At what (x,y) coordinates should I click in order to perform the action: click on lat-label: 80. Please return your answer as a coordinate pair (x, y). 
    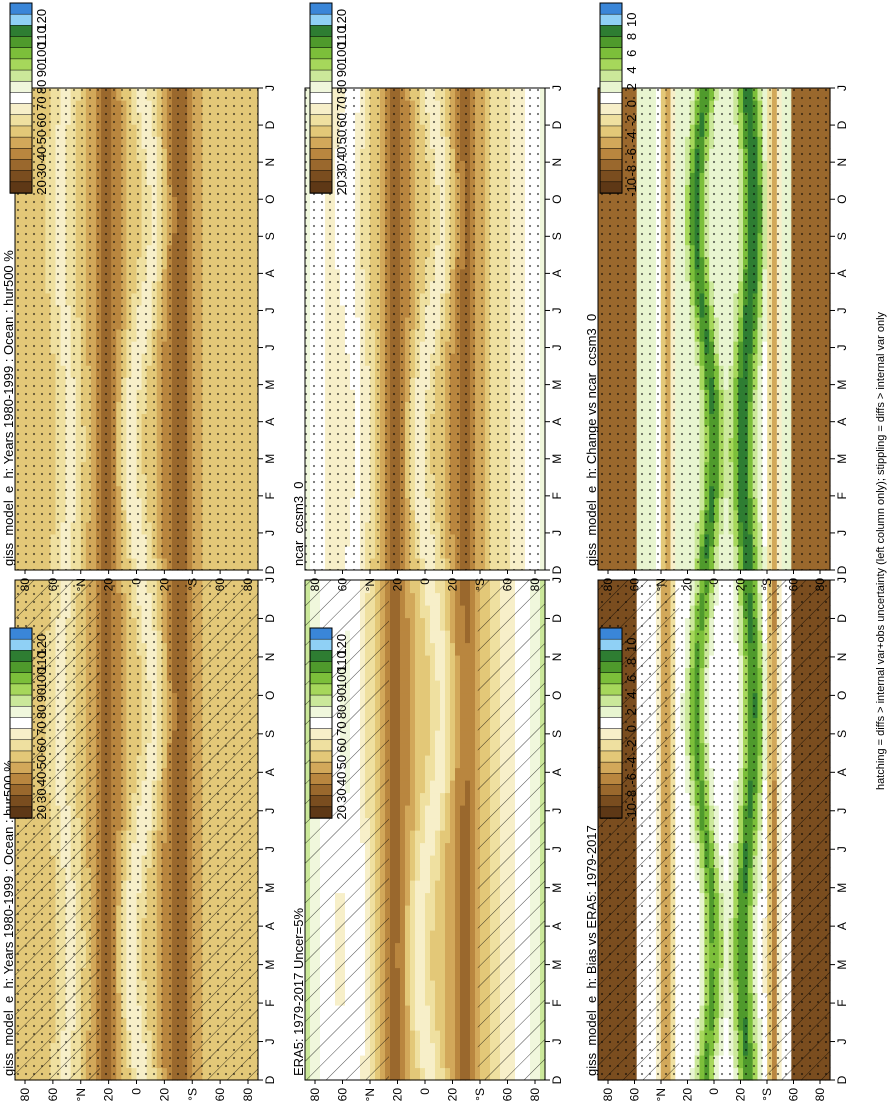
    Looking at the image, I should click on (25, 1095).